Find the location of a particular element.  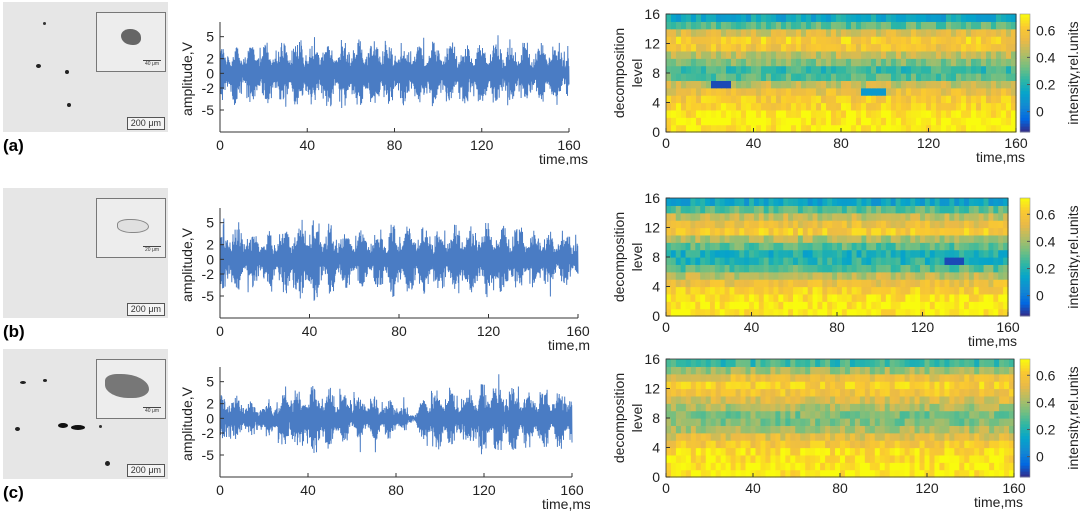

x-axis-label: time,ms is located at coordinates (566, 504).